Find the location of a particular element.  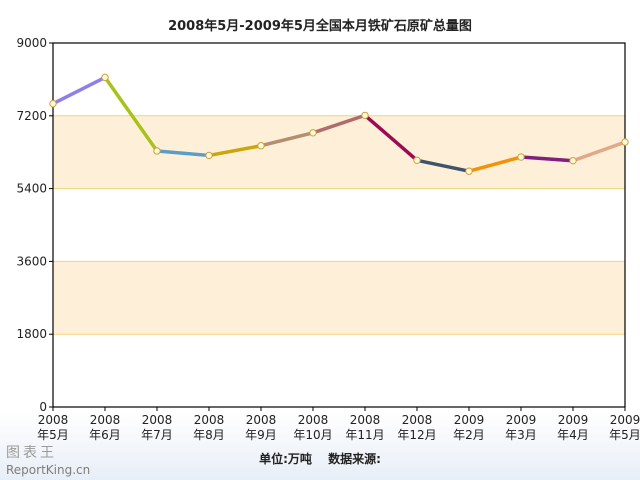

x-tick-label-month: 年9月 is located at coordinates (261, 435).